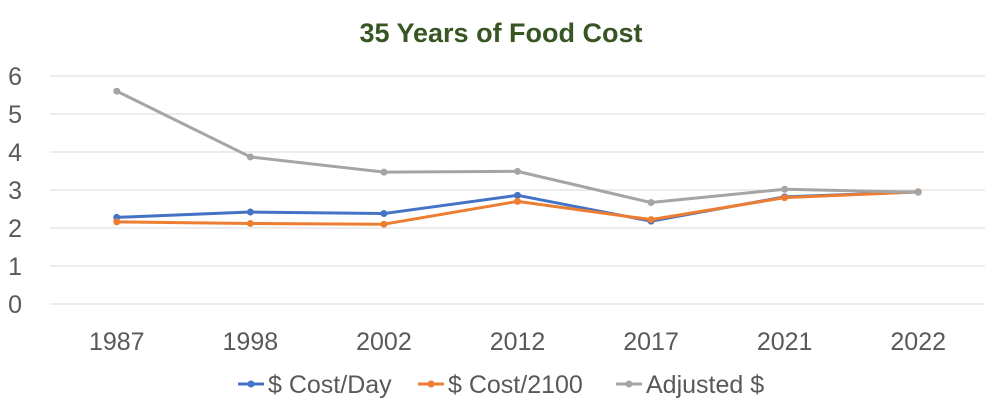 This screenshot has height=415, width=1002. Describe the element at coordinates (15, 229) in the screenshot. I see `y-tick-label-2: 2` at that location.